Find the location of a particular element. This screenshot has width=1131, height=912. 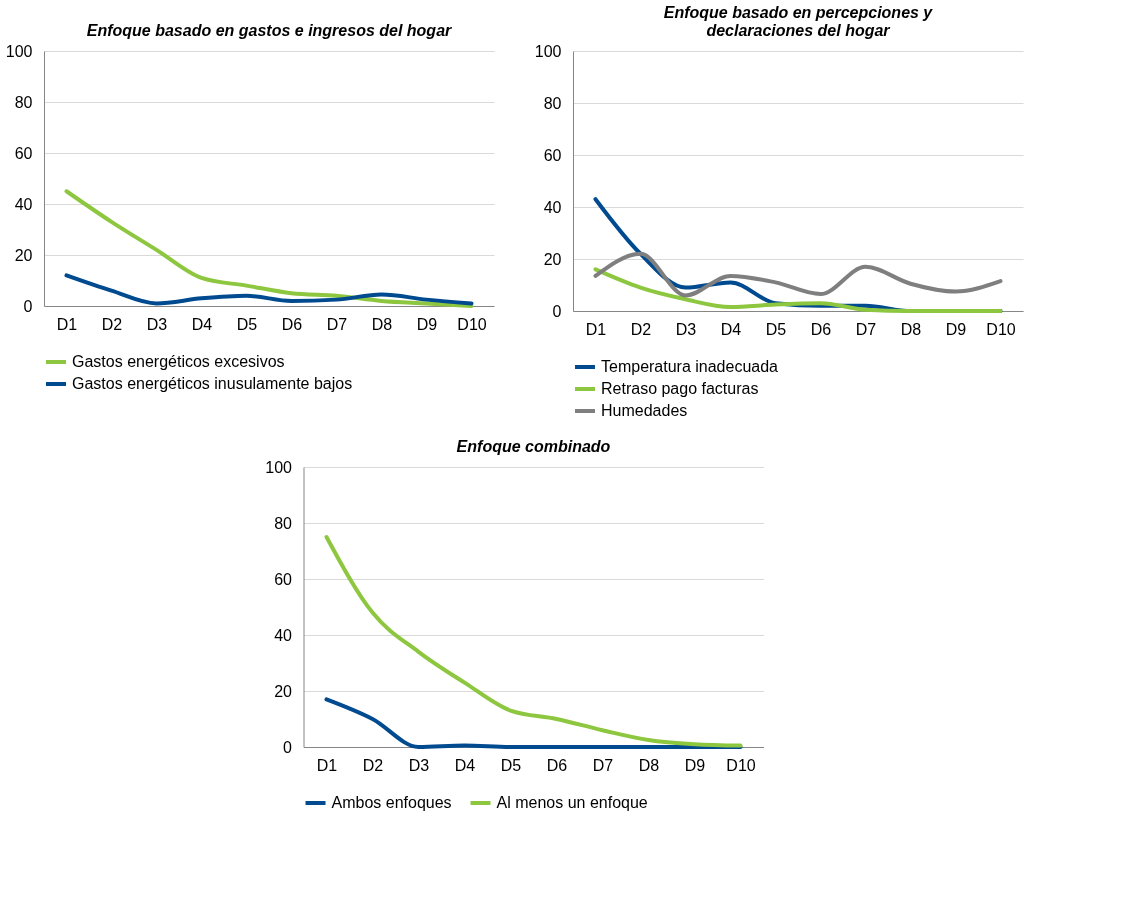

legend-label: Ambos enfoques is located at coordinates (391, 802).